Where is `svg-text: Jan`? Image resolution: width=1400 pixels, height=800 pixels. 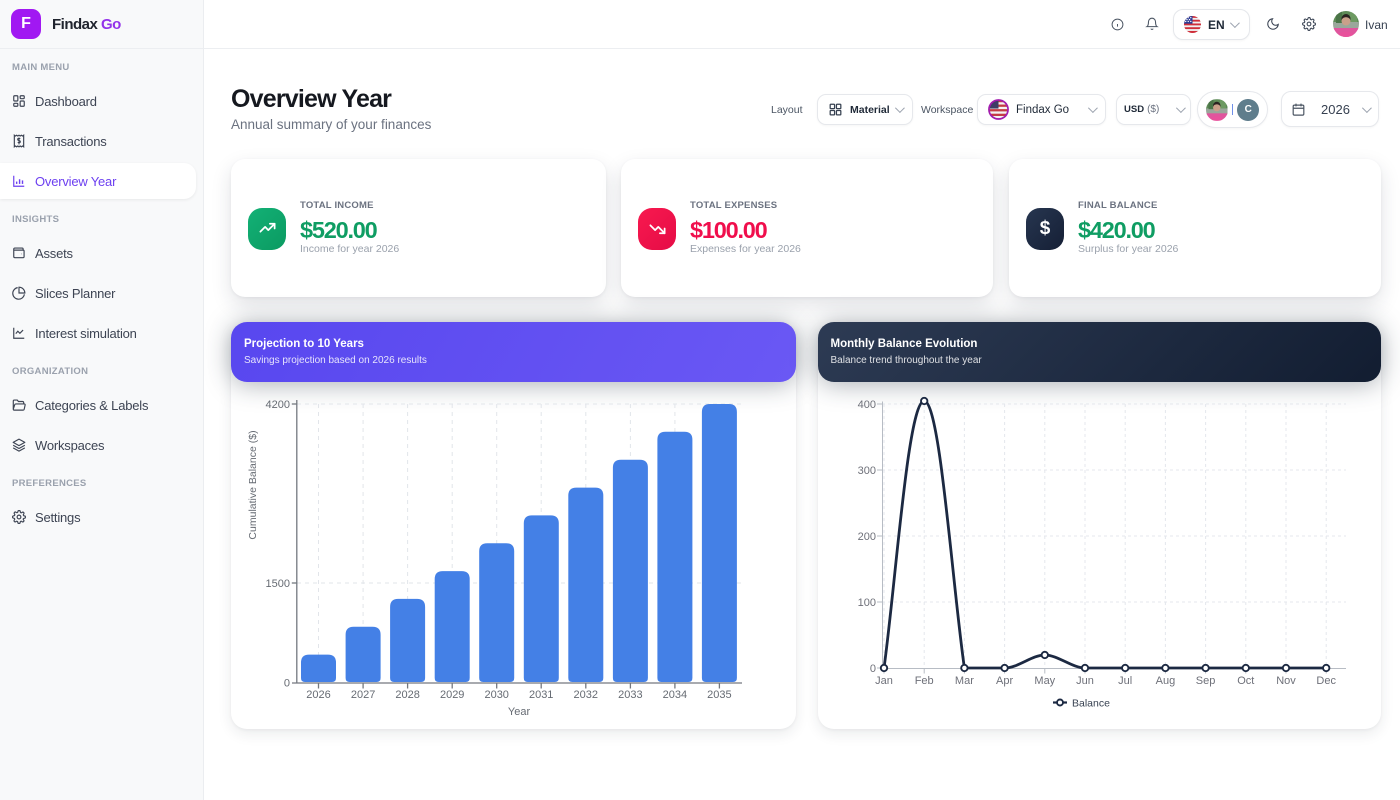 svg-text: Jan is located at coordinates (884, 681).